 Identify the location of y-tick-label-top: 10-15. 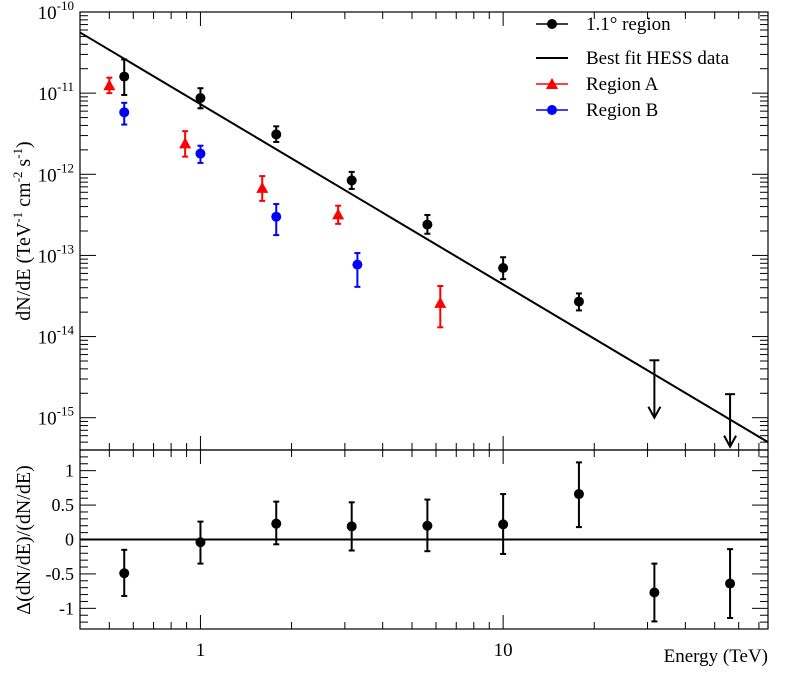
(56, 417).